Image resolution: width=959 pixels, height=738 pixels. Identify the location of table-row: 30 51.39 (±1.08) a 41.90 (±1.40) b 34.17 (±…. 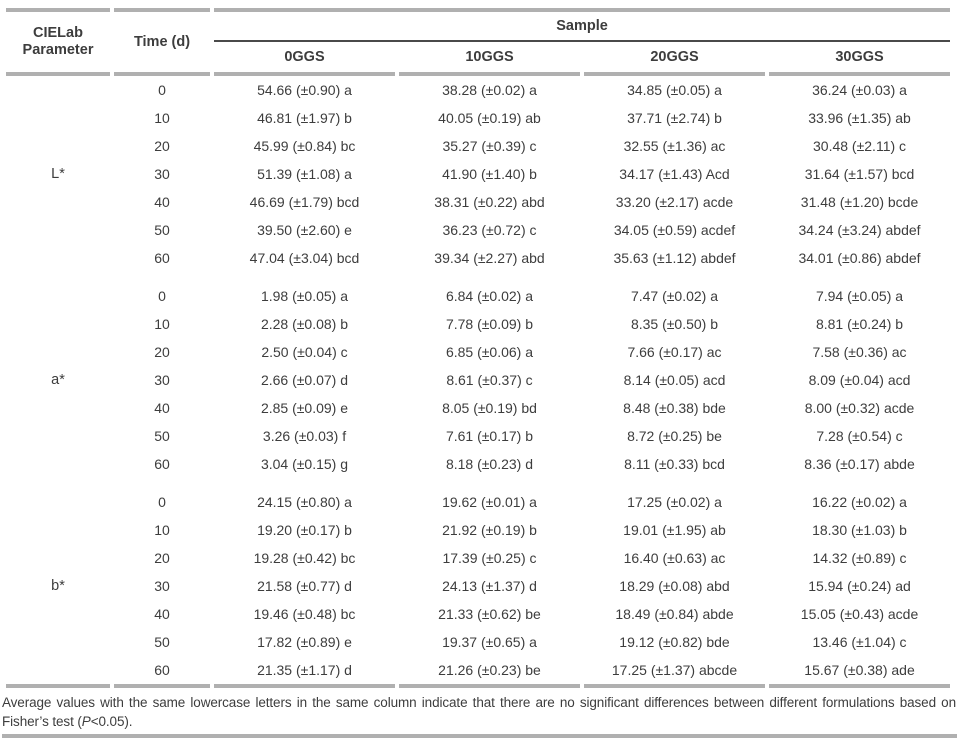
(478, 174).